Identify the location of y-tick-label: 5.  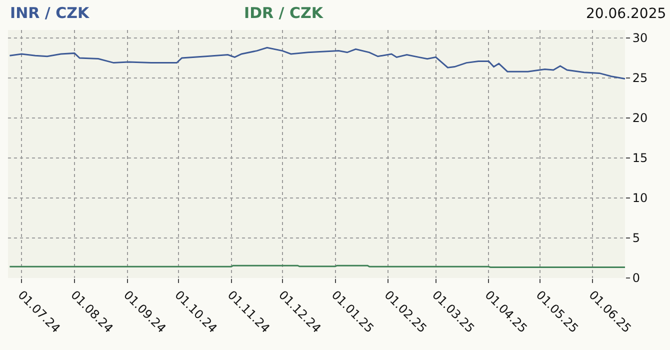
(636, 238).